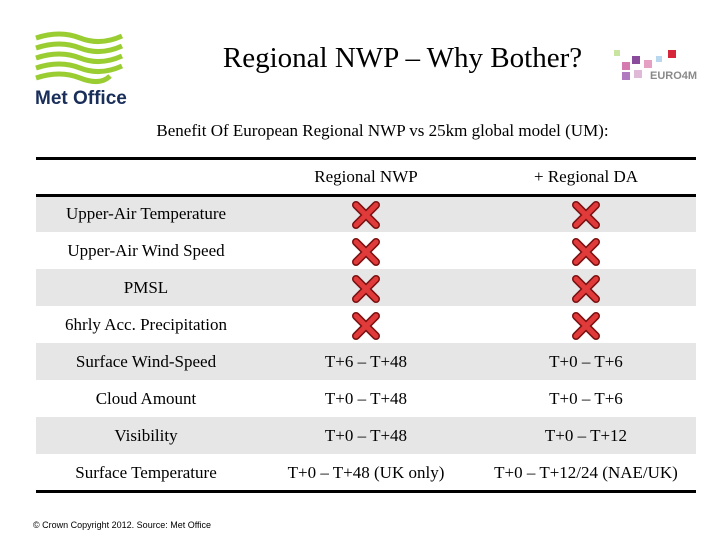 The height and width of the screenshot is (540, 720). Describe the element at coordinates (366, 176) in the screenshot. I see `column-header: Regional NWP` at that location.